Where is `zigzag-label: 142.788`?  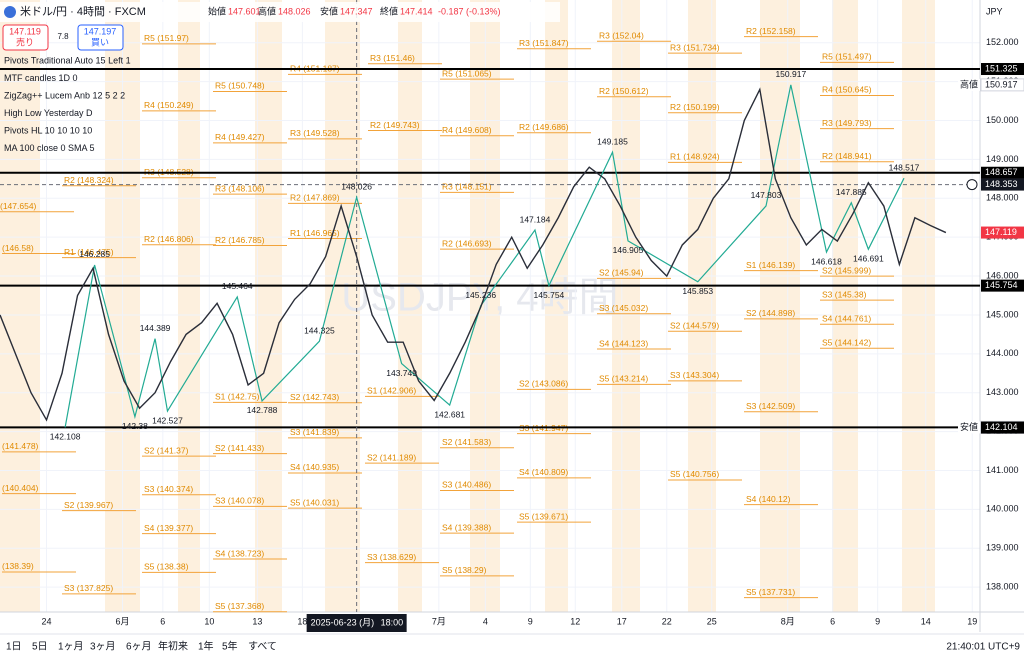 zigzag-label: 142.788 is located at coordinates (262, 410).